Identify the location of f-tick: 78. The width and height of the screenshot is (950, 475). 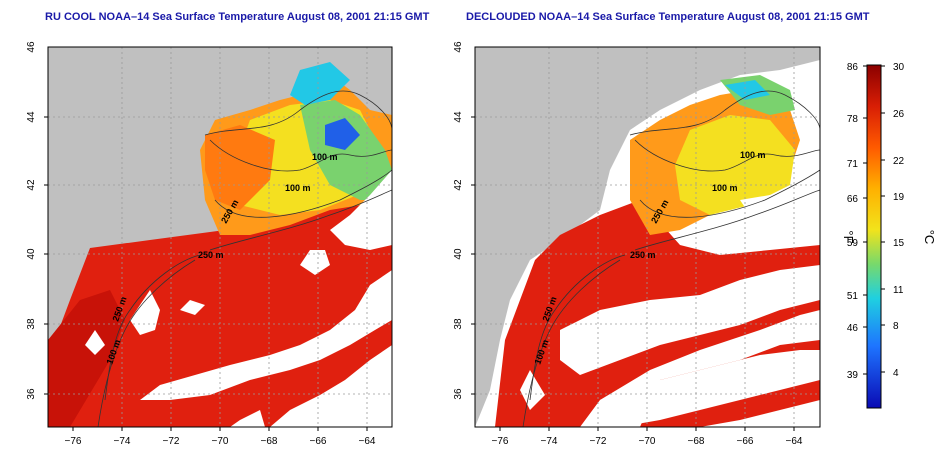
(853, 119).